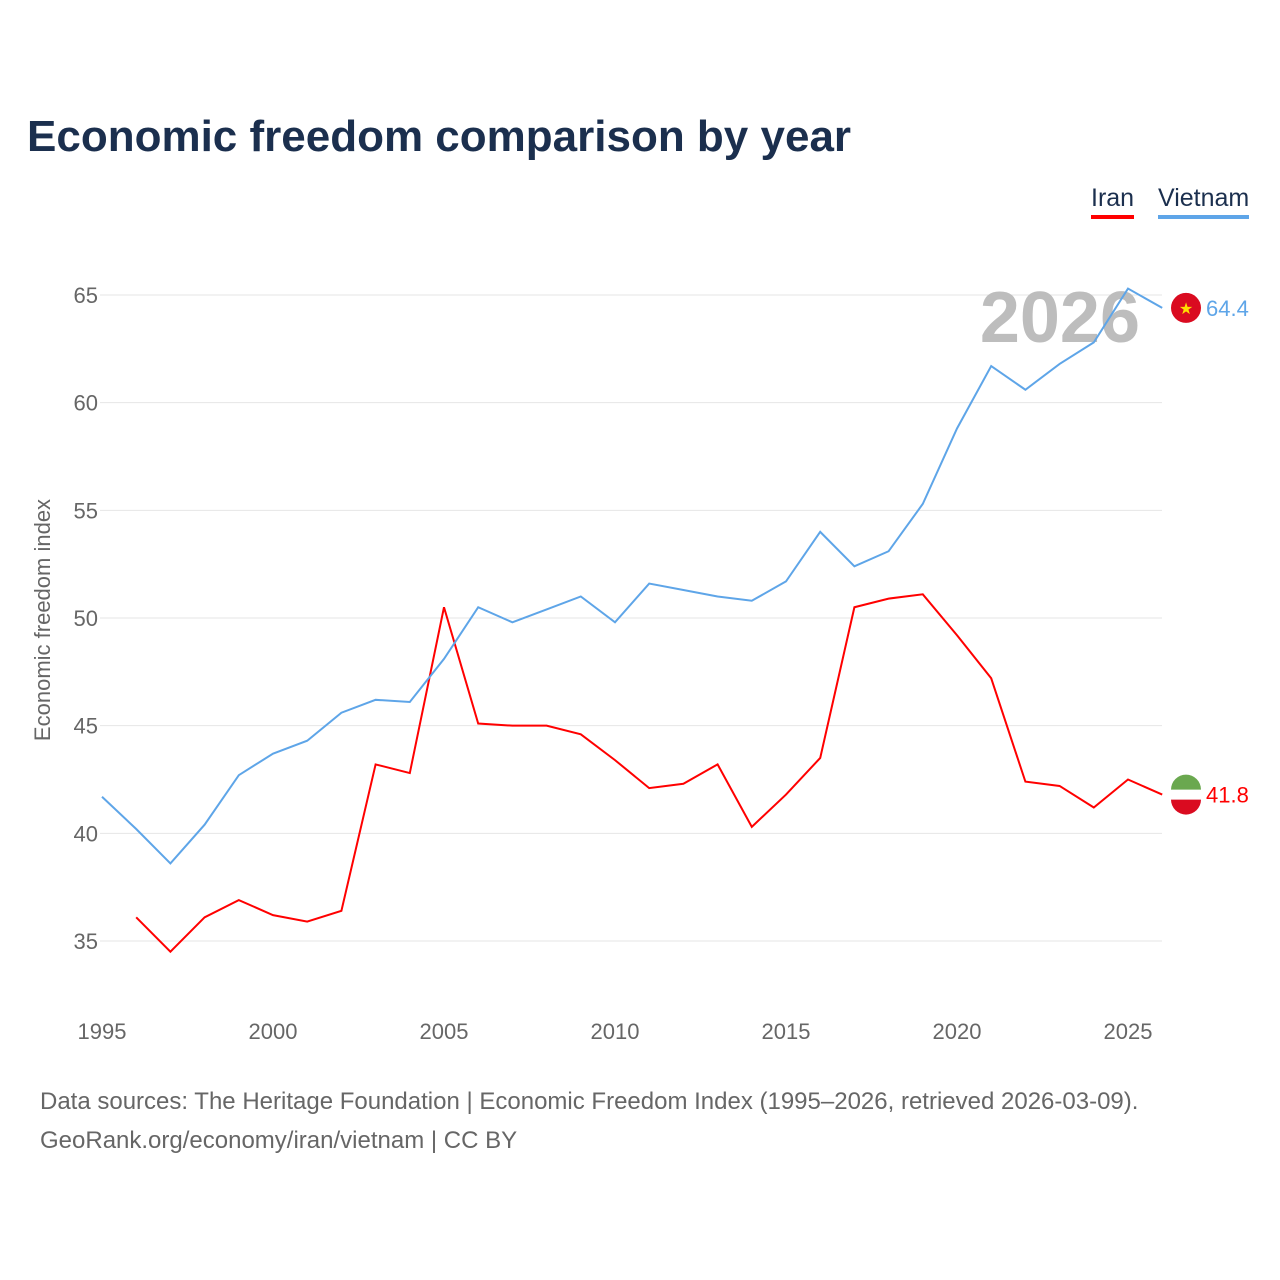  Describe the element at coordinates (1204, 201) in the screenshot. I see `legend-vietnam: Vietnam` at that location.